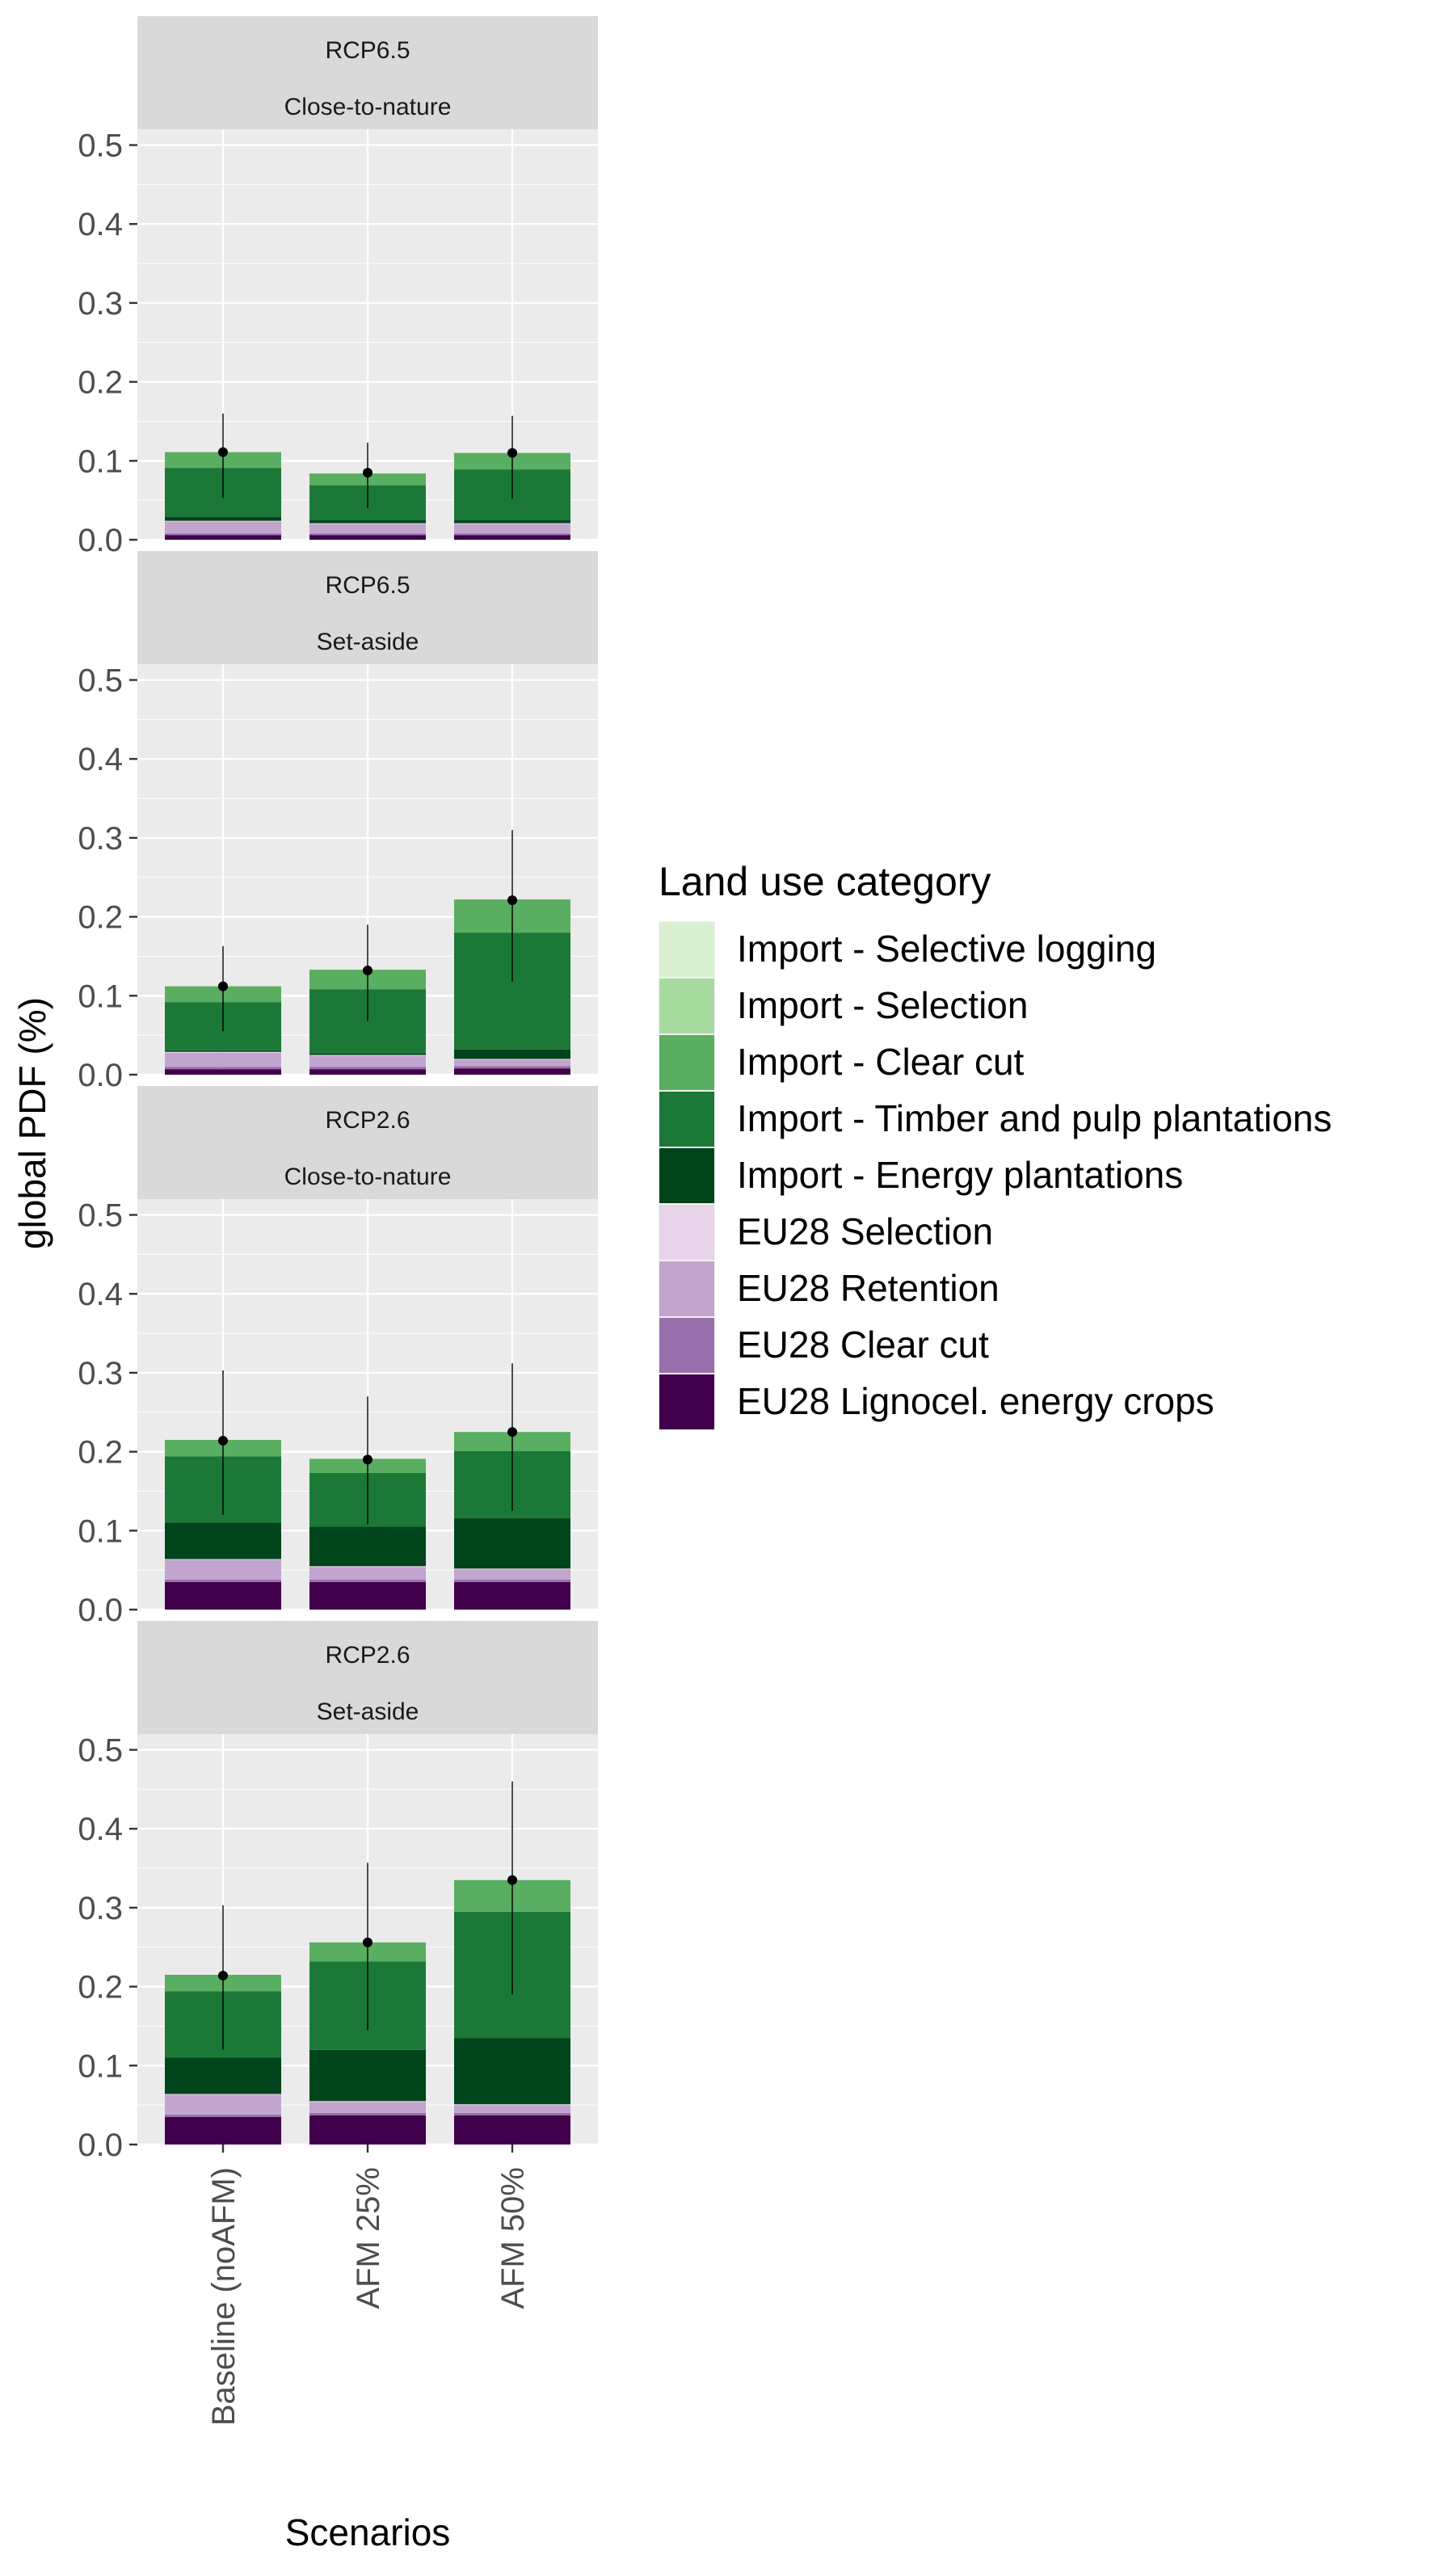 The height and width of the screenshot is (2576, 1431). I want to click on legend-label: Import - Selective logging, so click(946, 949).